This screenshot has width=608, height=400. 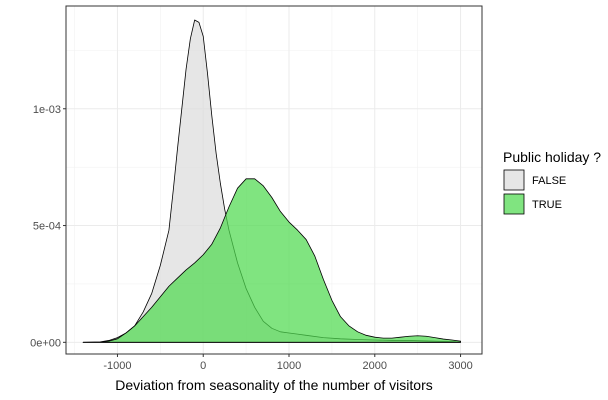 I want to click on y-tick-label: 1e-03, so click(x=47, y=110).